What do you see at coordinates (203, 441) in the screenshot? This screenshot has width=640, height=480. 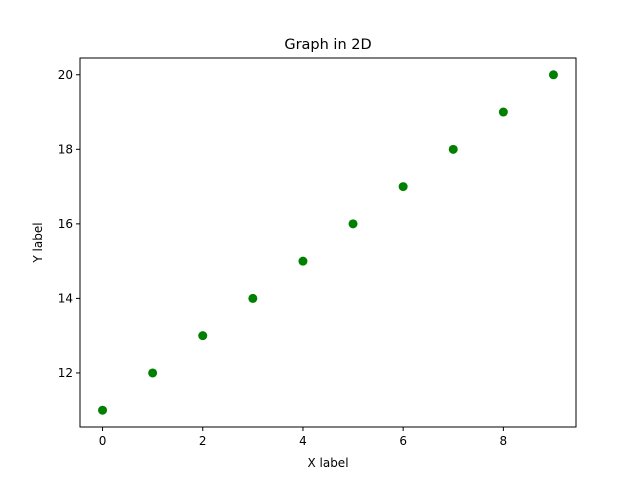 I see `x-tick-label: 2` at bounding box center [203, 441].